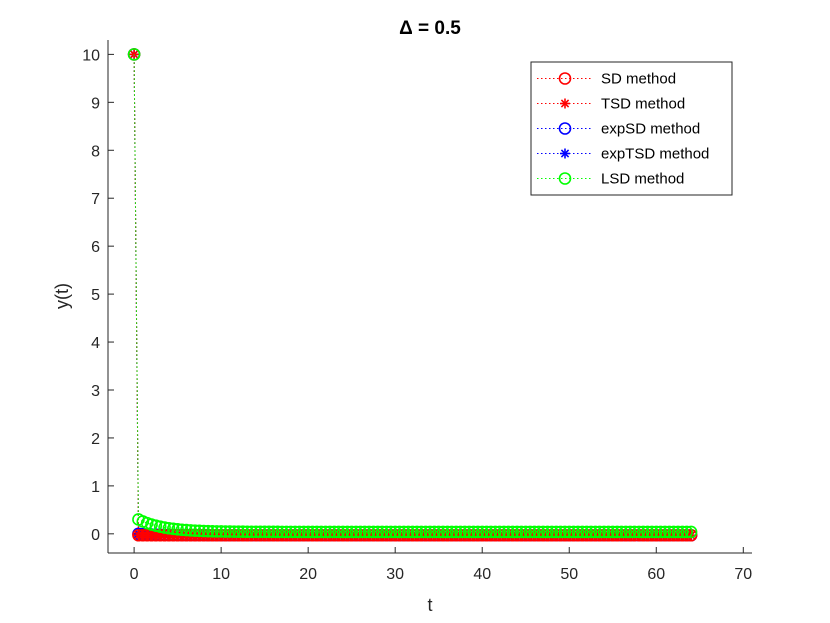  I want to click on x-tick-label: 50, so click(569, 574).